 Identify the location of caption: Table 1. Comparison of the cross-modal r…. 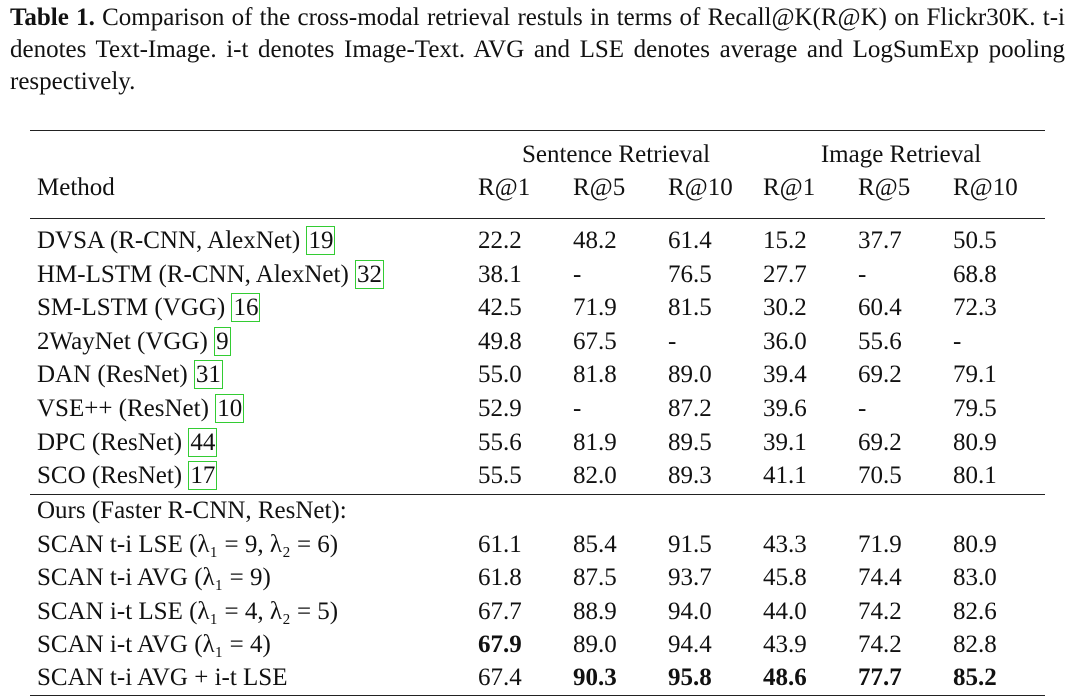
(537, 50).